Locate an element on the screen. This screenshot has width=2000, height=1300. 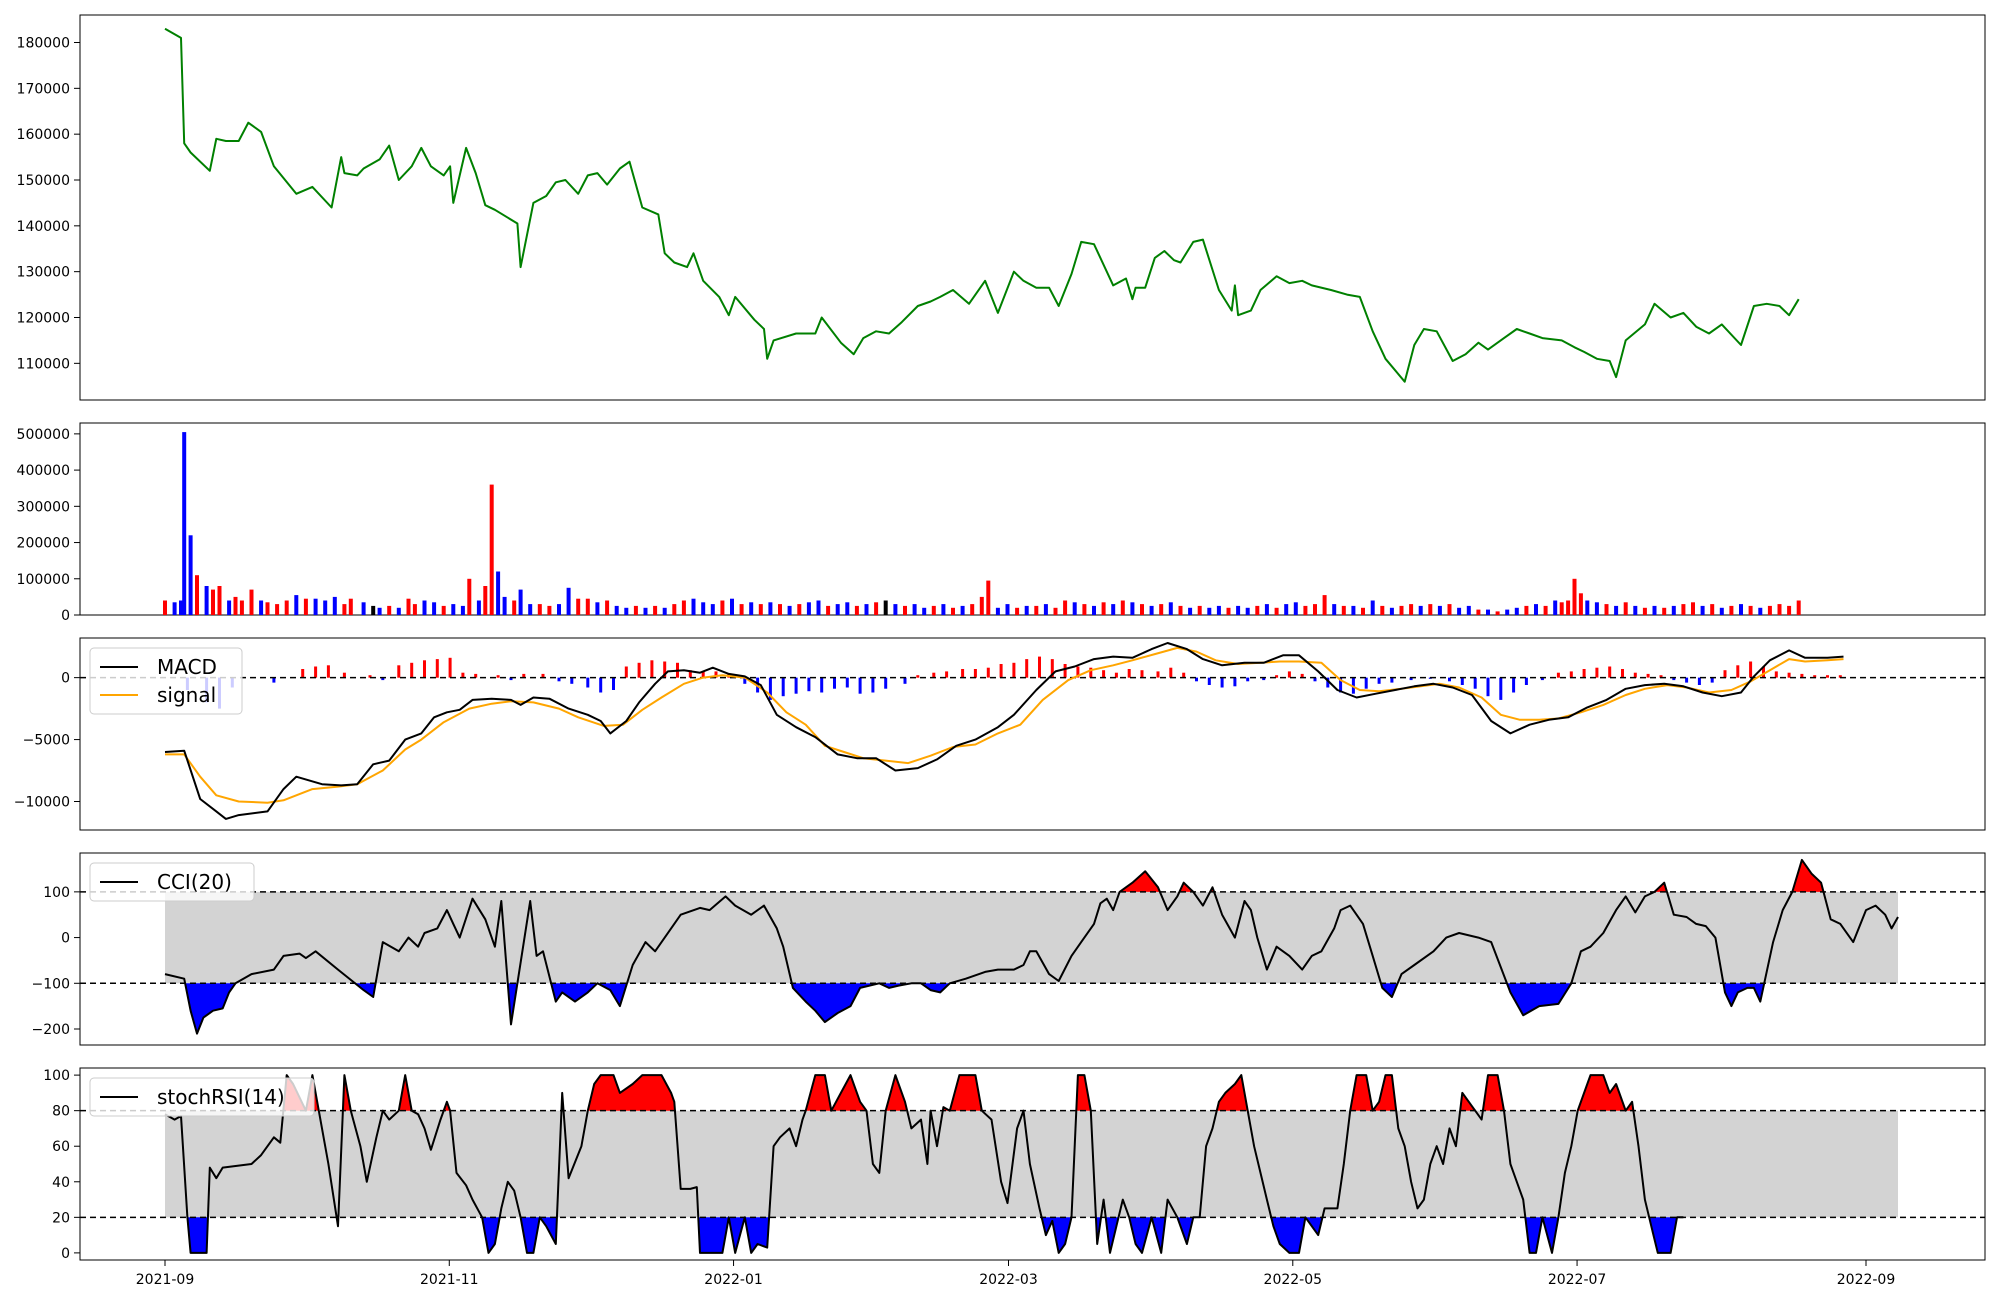
price-ytick-label: 130000 is located at coordinates (43, 273).